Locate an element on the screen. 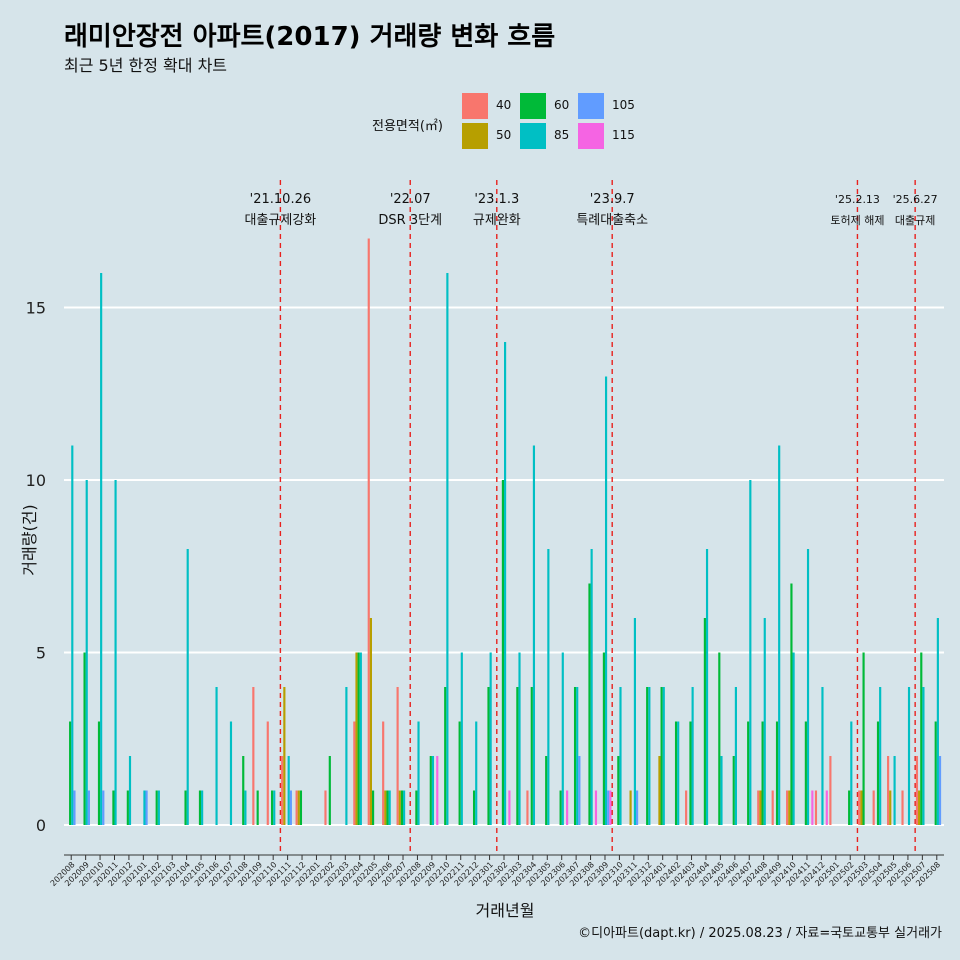  event-label: 대출규제 is located at coordinates (915, 220).